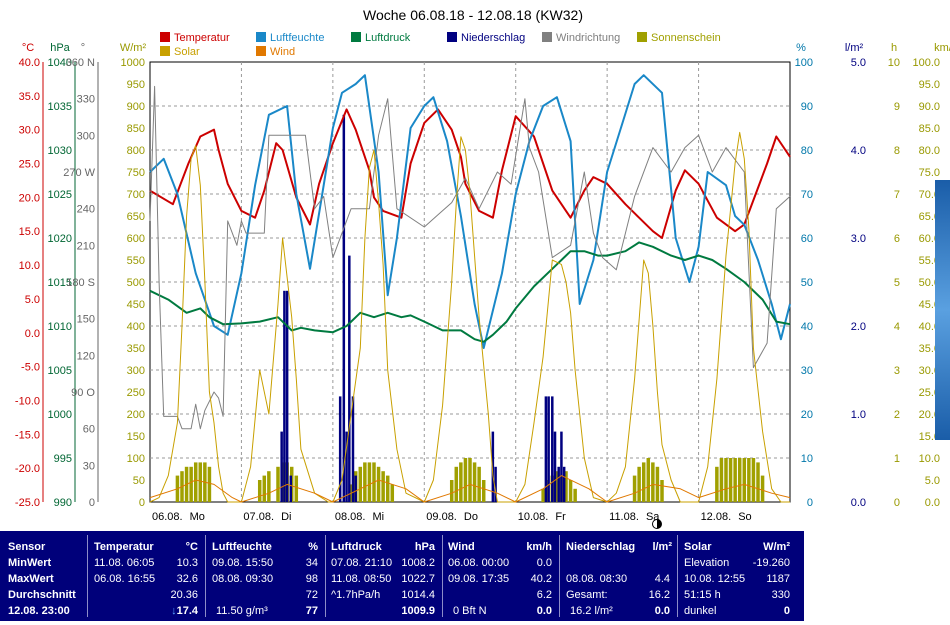 This screenshot has width=950, height=625. What do you see at coordinates (493, 38) in the screenshot?
I see `legend-label: Niederschlag` at bounding box center [493, 38].